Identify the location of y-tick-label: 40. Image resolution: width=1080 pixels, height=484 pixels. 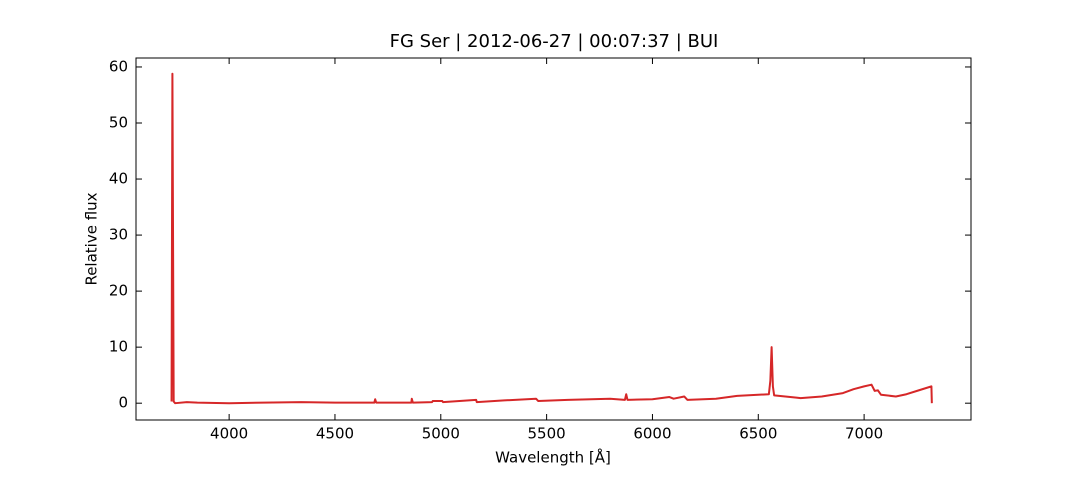
(118, 179).